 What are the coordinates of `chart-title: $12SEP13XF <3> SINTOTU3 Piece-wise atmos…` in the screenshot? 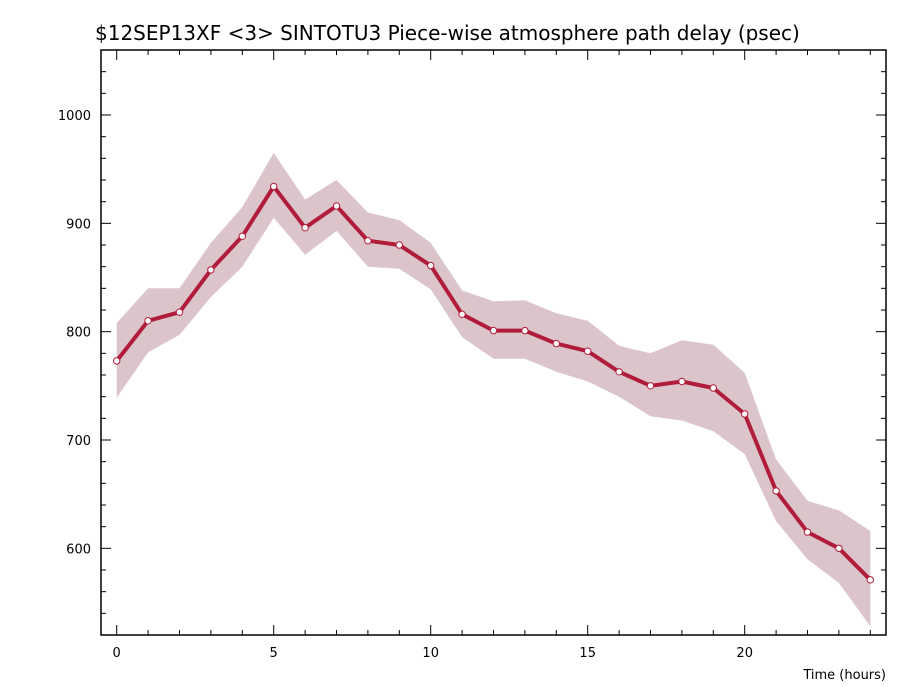 It's located at (447, 33).